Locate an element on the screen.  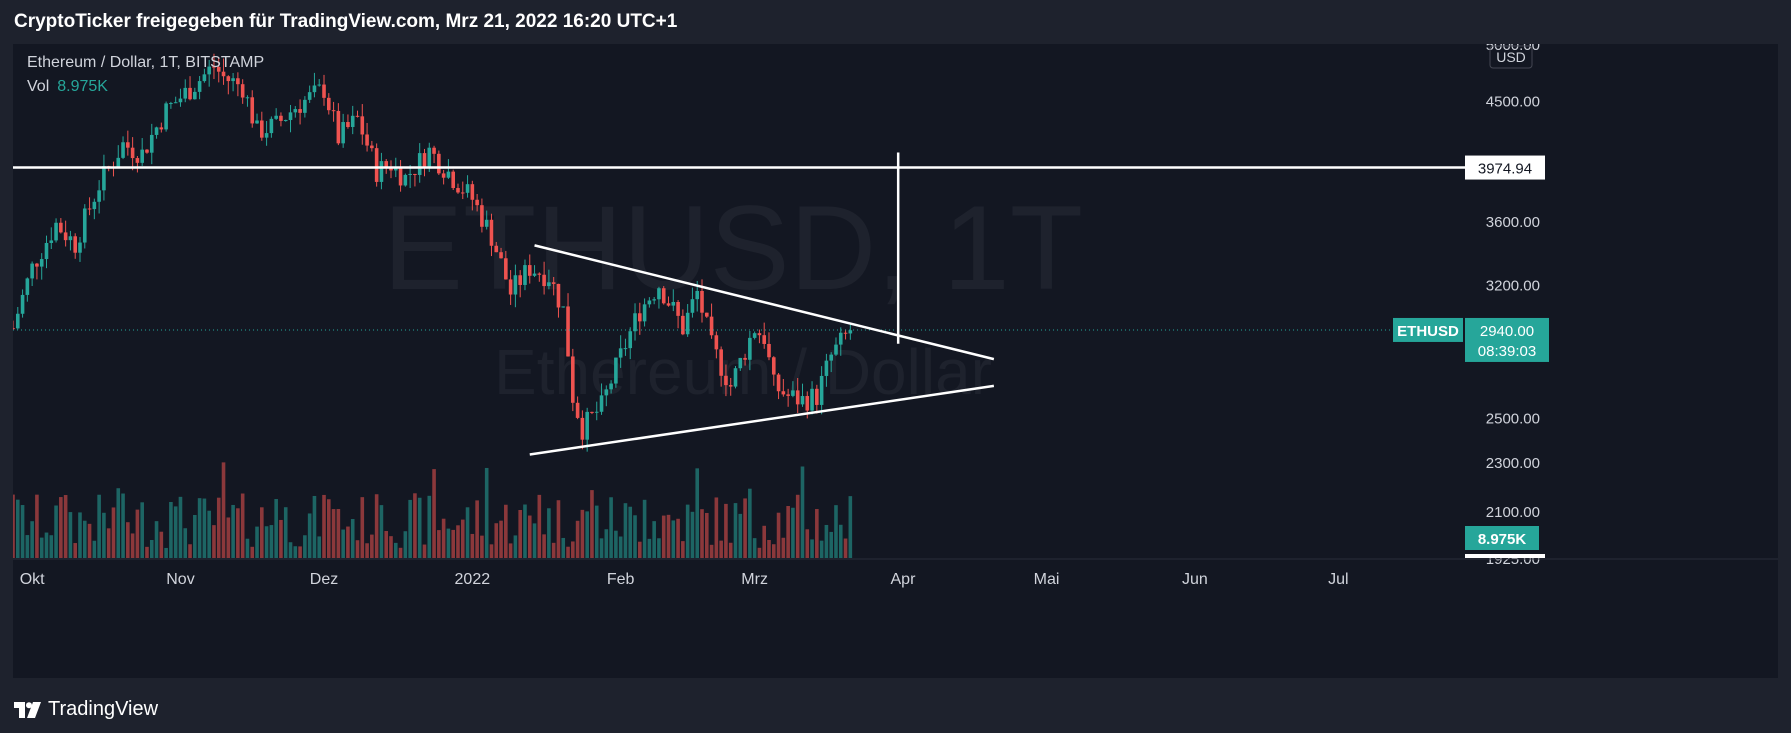
watermark-ticker: ETHUSD, 1T is located at coordinates (733, 248).